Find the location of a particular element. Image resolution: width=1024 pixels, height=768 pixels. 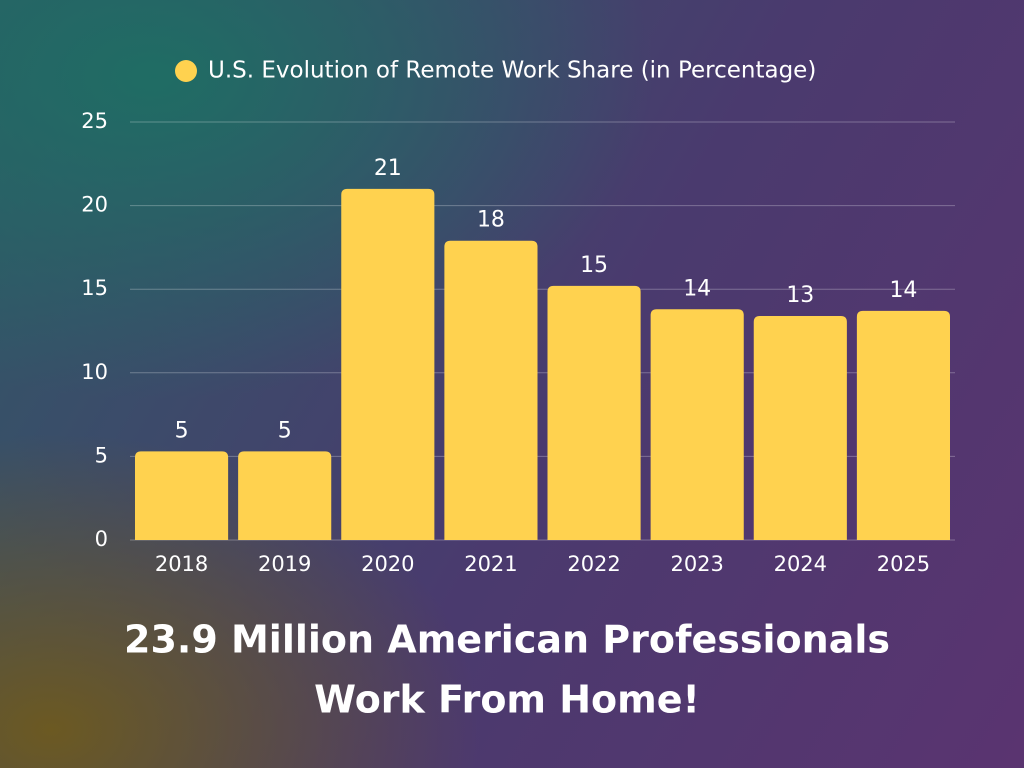

headline: 23.9 Million American Professionals is located at coordinates (507, 640).